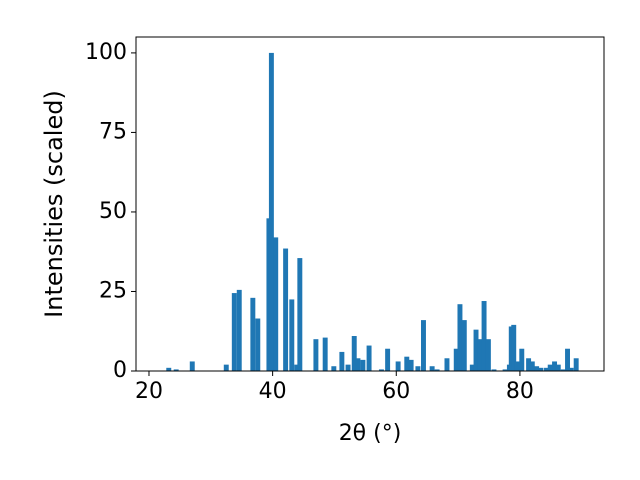 This screenshot has height=480, width=640. What do you see at coordinates (54, 204) in the screenshot?
I see `y-axis-label: Intensities (scaled)` at bounding box center [54, 204].